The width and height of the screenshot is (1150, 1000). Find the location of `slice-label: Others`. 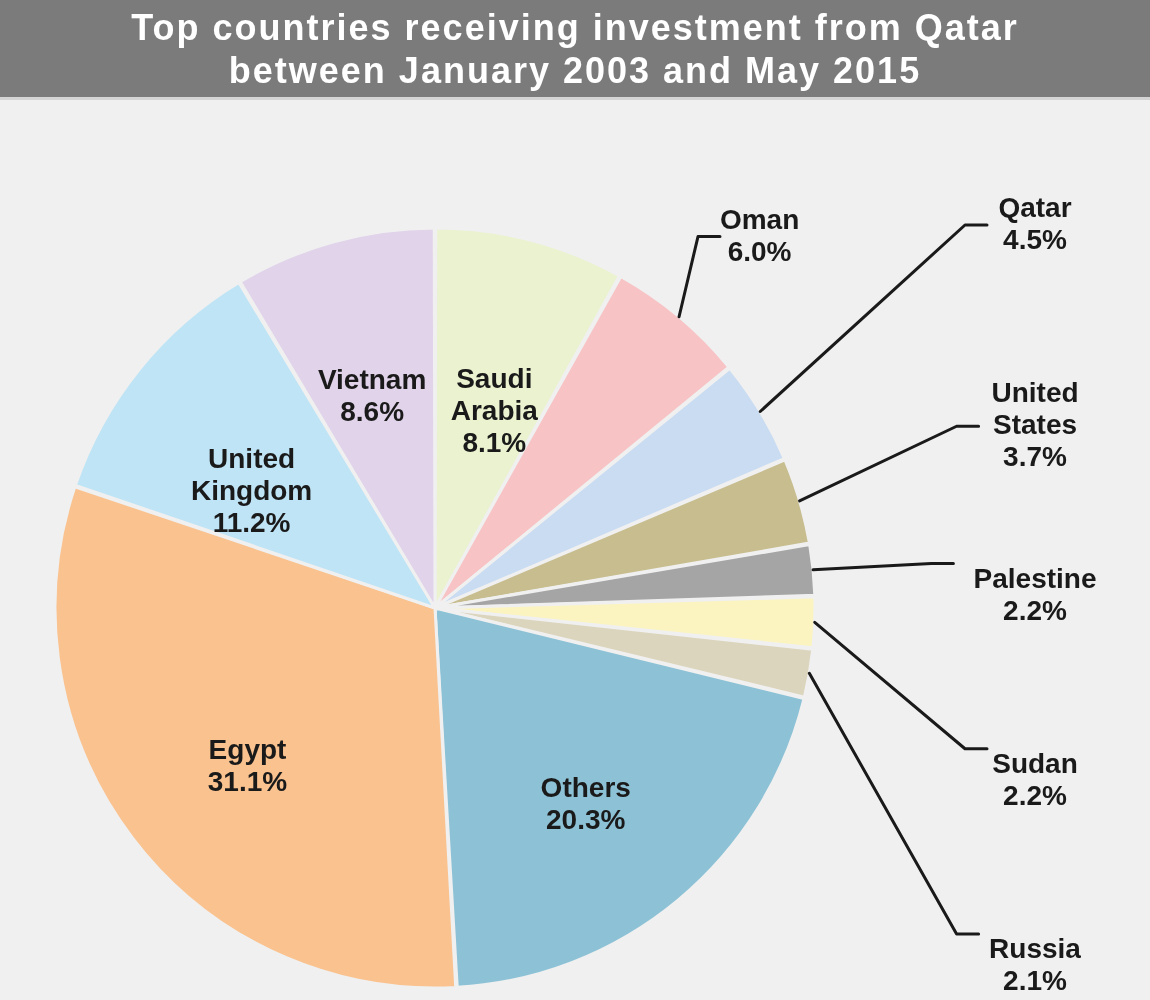

slice-label: Others is located at coordinates (585, 788).